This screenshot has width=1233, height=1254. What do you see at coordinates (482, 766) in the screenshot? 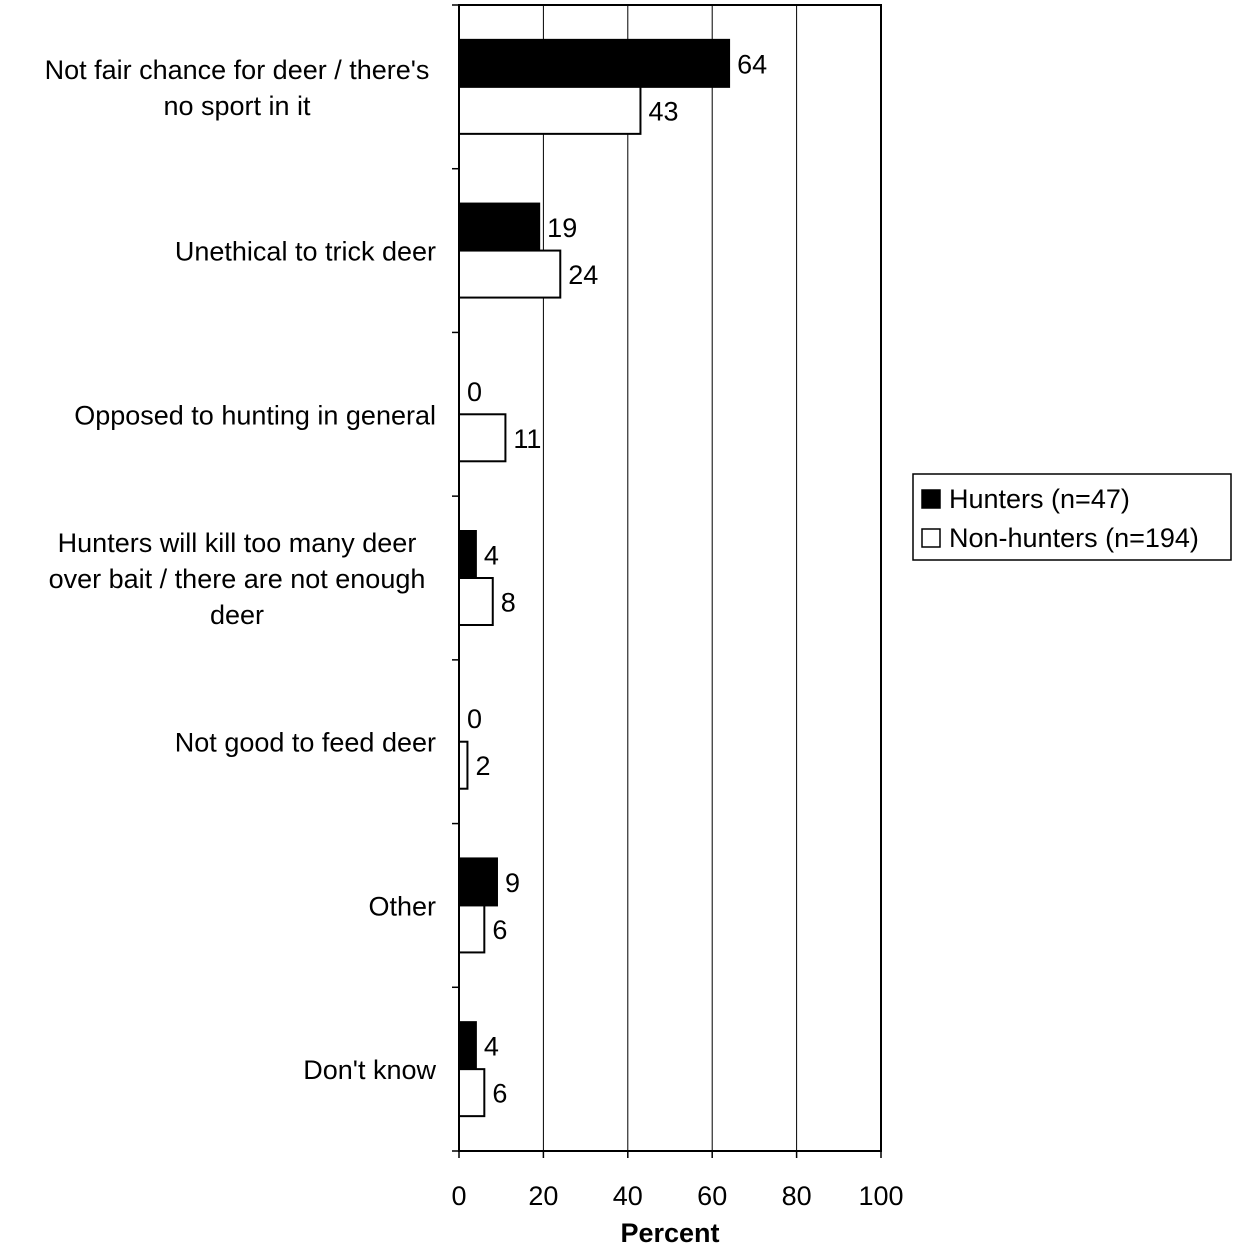
I see `data-label: 2` at bounding box center [482, 766].